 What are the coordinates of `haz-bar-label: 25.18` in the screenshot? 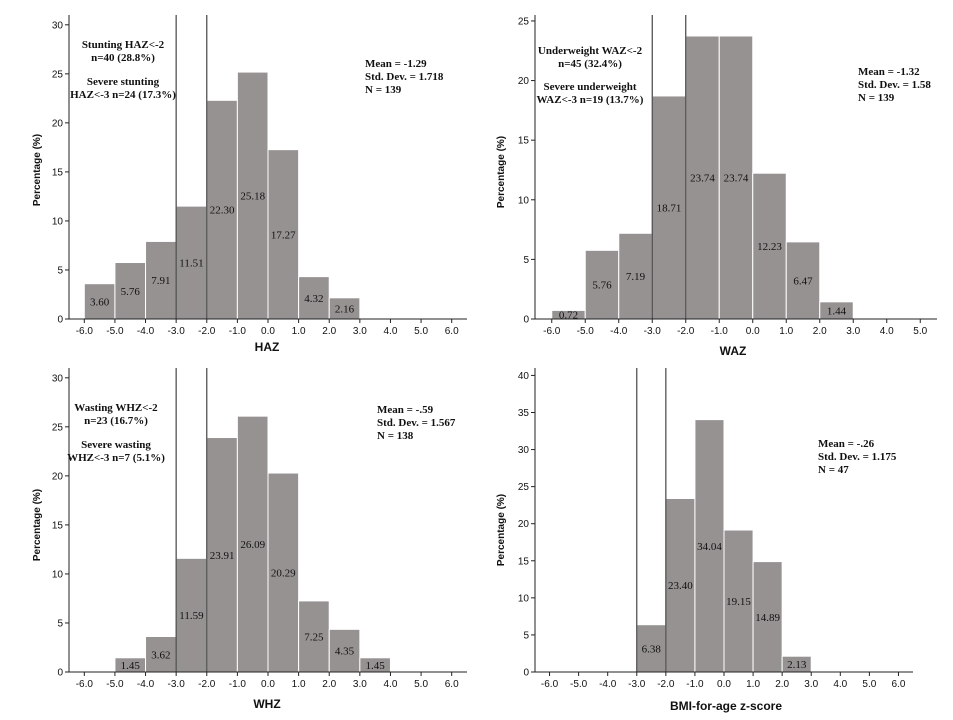 It's located at (252, 197).